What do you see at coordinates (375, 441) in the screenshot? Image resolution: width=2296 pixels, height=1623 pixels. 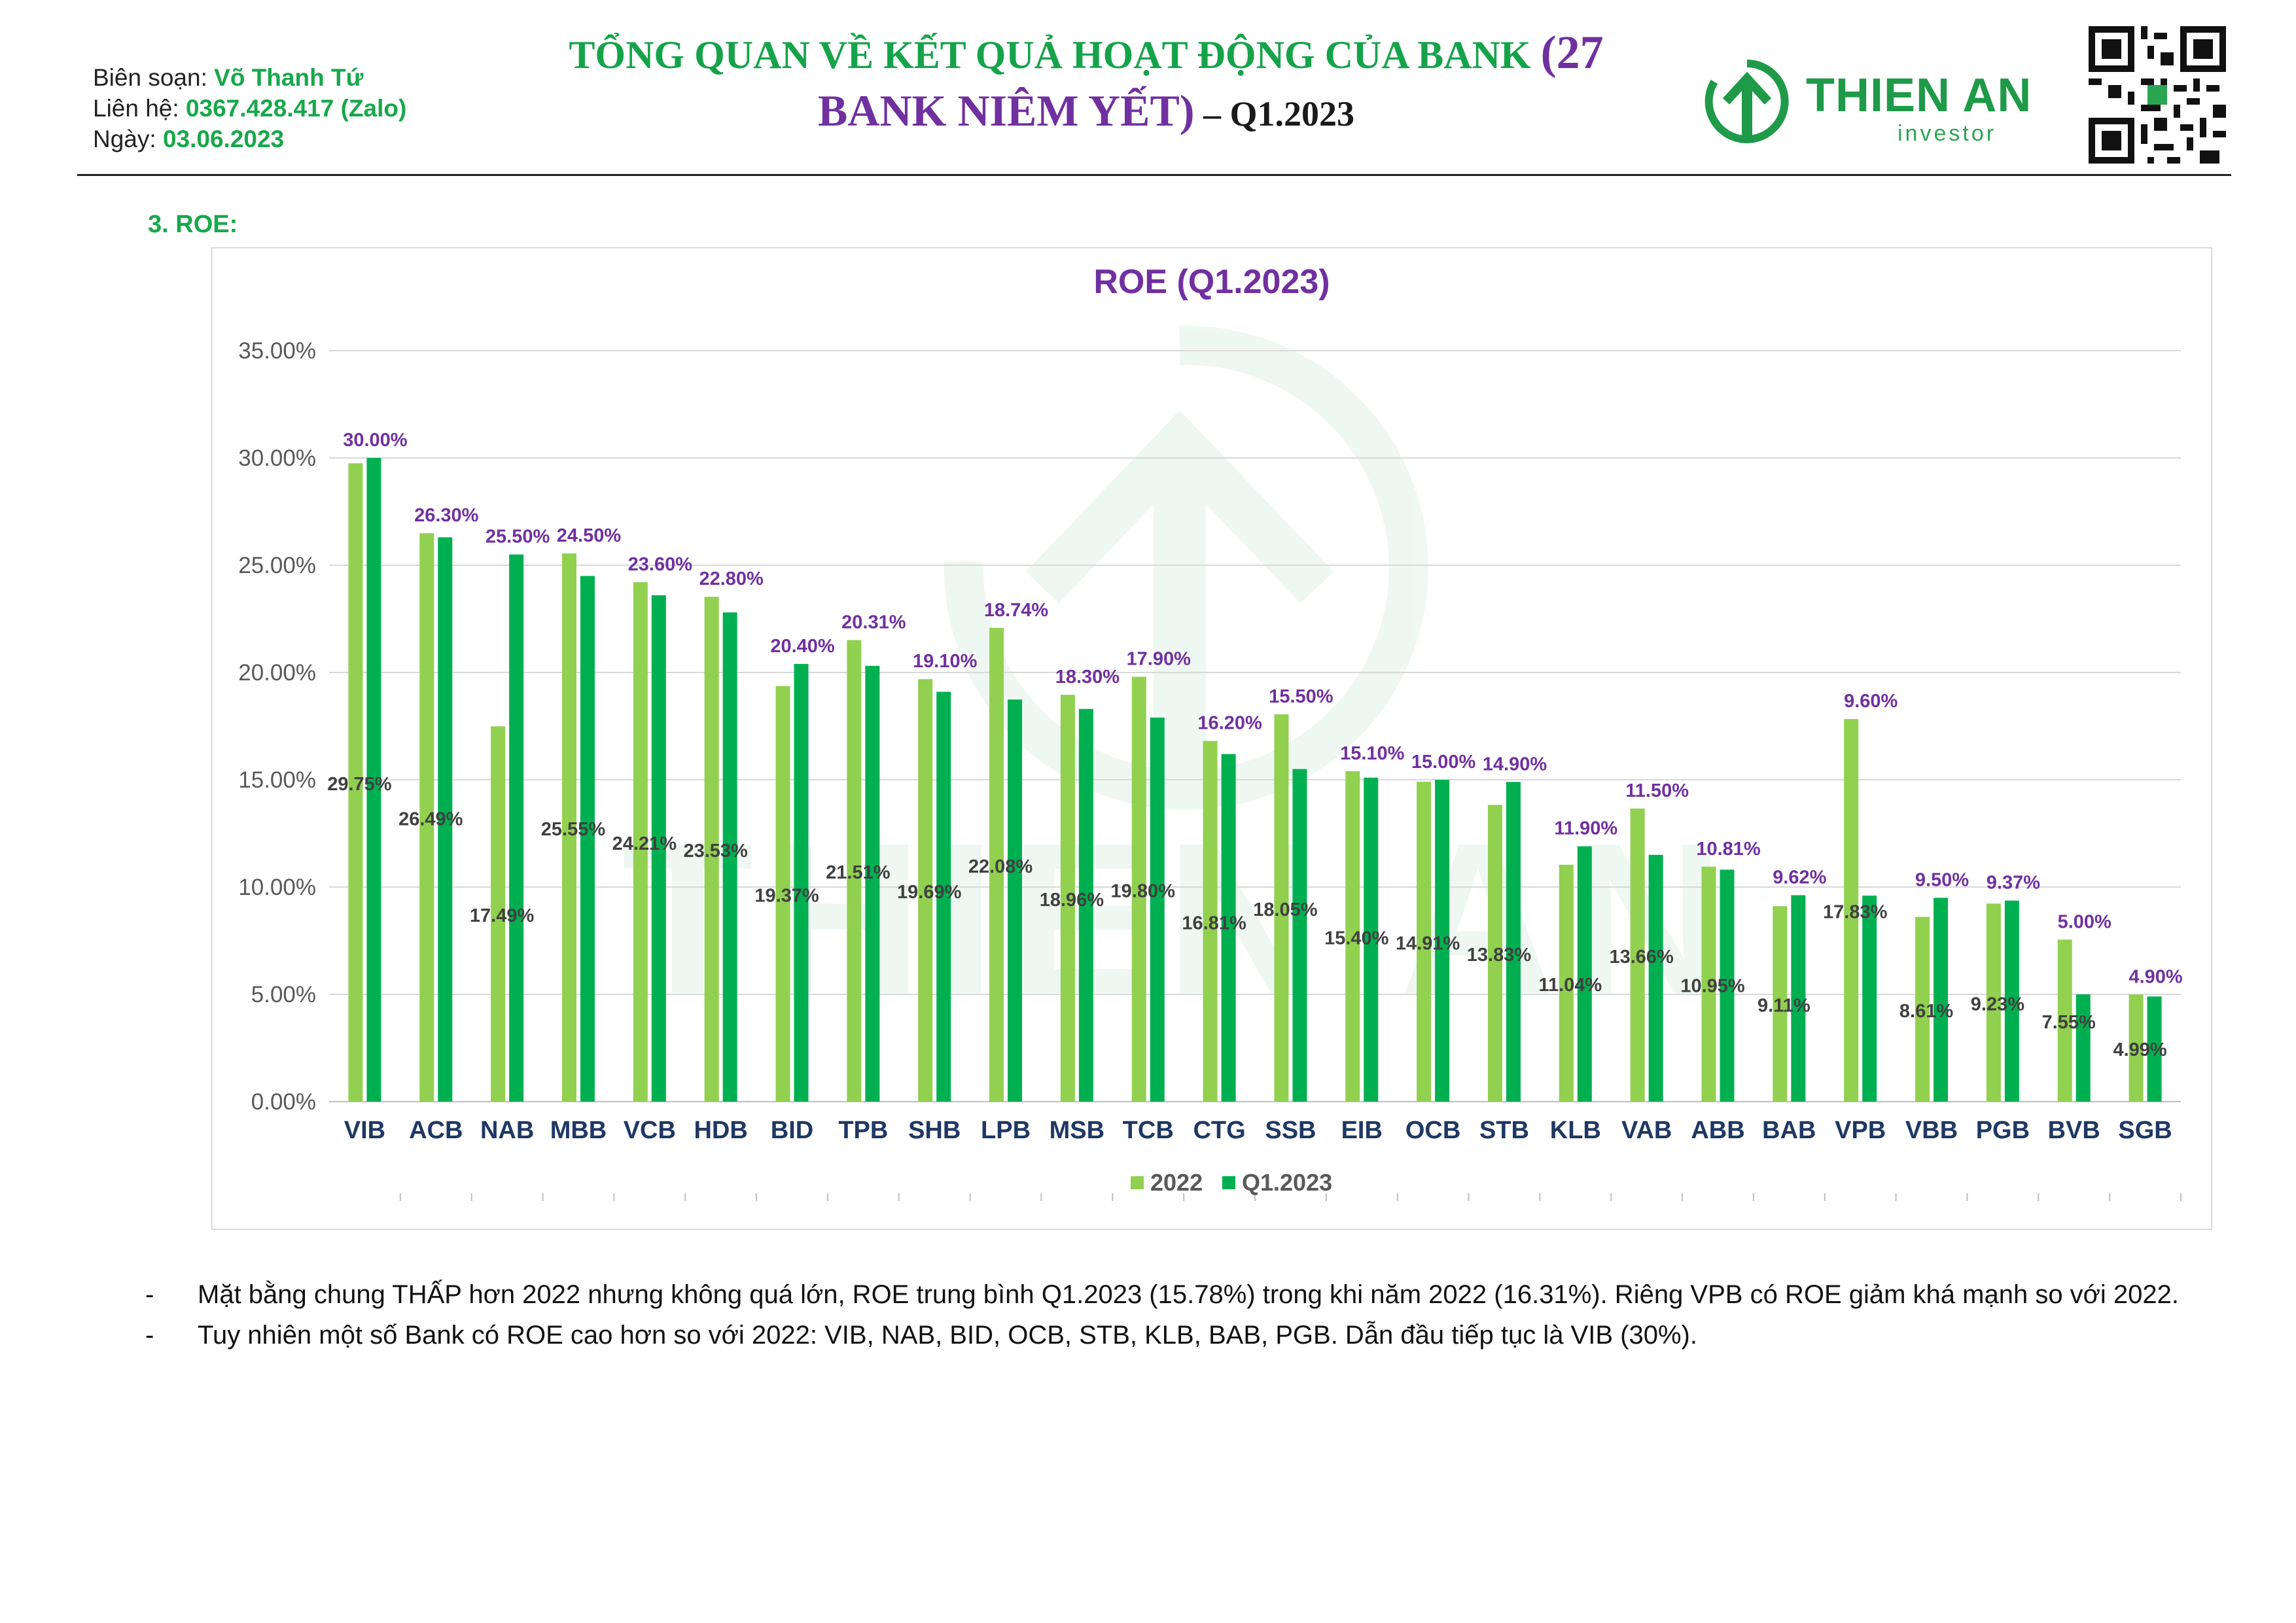 I see `data-label-q1-2023: 30.00%` at bounding box center [375, 441].